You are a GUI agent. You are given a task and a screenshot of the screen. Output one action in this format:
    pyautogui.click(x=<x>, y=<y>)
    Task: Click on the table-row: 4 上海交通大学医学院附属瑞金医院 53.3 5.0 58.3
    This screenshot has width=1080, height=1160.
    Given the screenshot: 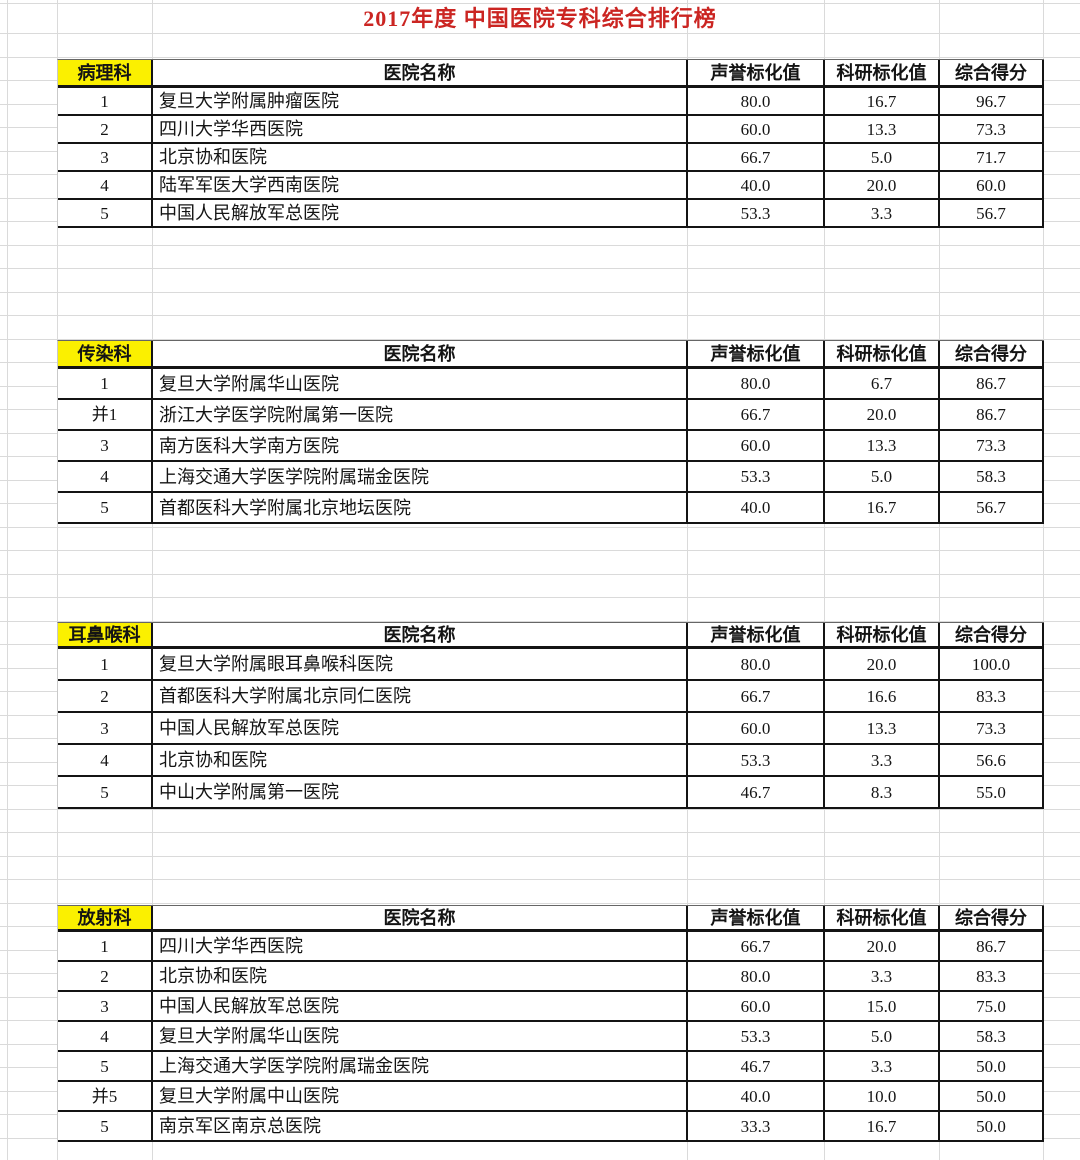 What is the action you would take?
    pyautogui.click(x=551, y=477)
    